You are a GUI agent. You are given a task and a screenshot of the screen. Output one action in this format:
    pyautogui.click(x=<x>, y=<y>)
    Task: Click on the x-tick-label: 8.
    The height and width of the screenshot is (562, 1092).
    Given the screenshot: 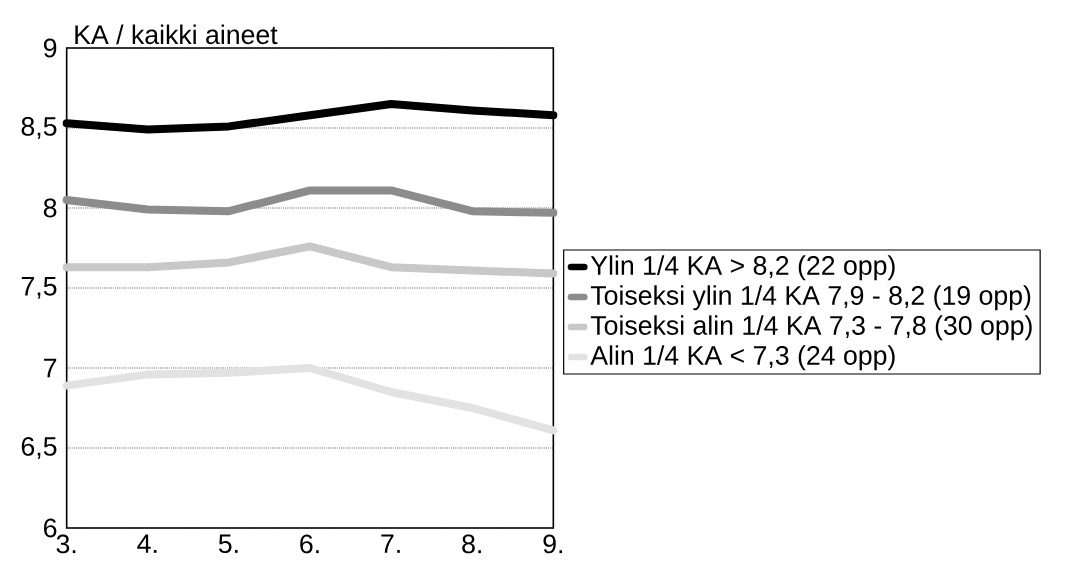 What is the action you would take?
    pyautogui.click(x=471, y=544)
    